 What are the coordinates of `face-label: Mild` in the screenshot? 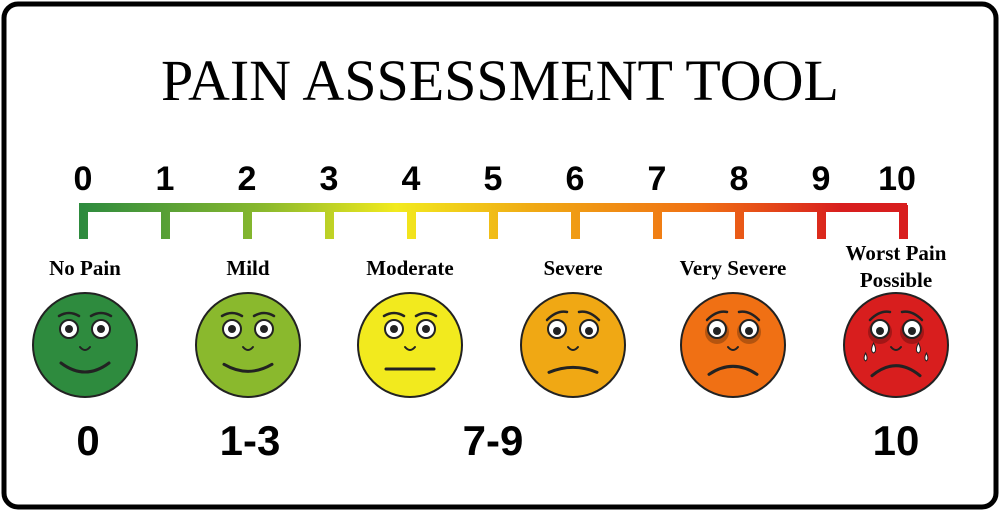 It's located at (247, 268).